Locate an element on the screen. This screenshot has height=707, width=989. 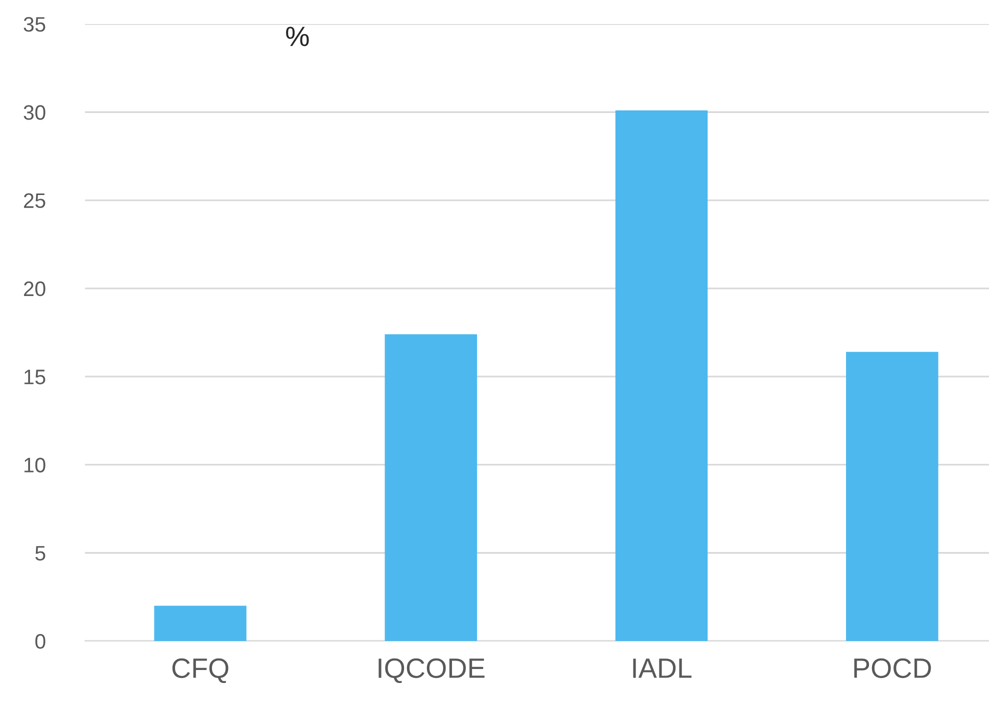
y-tick-label: 20 is located at coordinates (35, 288).